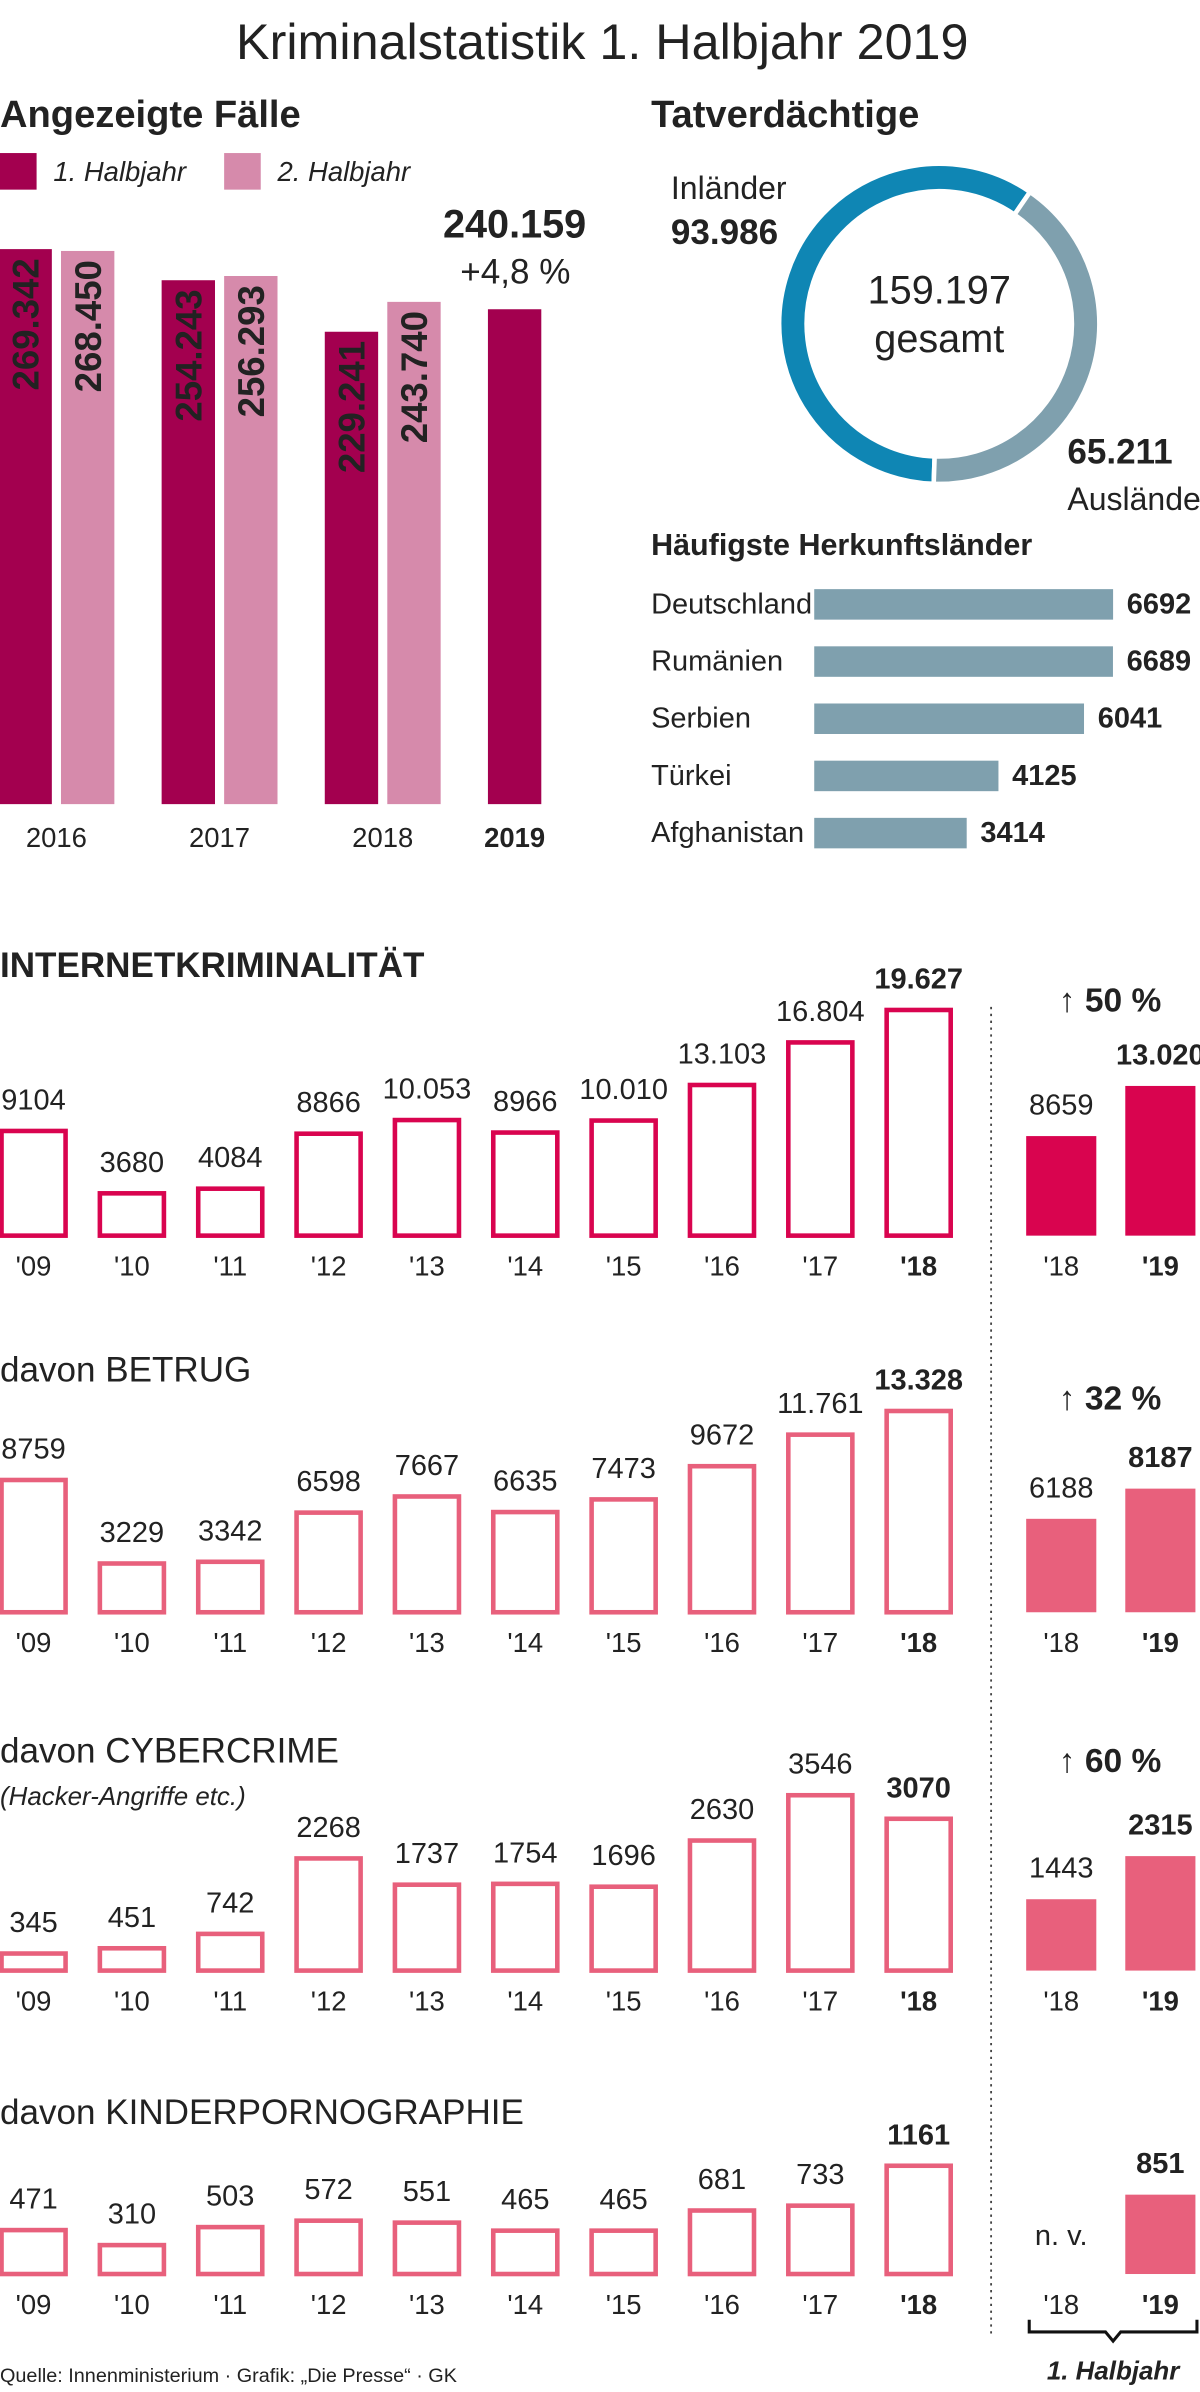  I want to click on value-label: 240.159, so click(514, 225).